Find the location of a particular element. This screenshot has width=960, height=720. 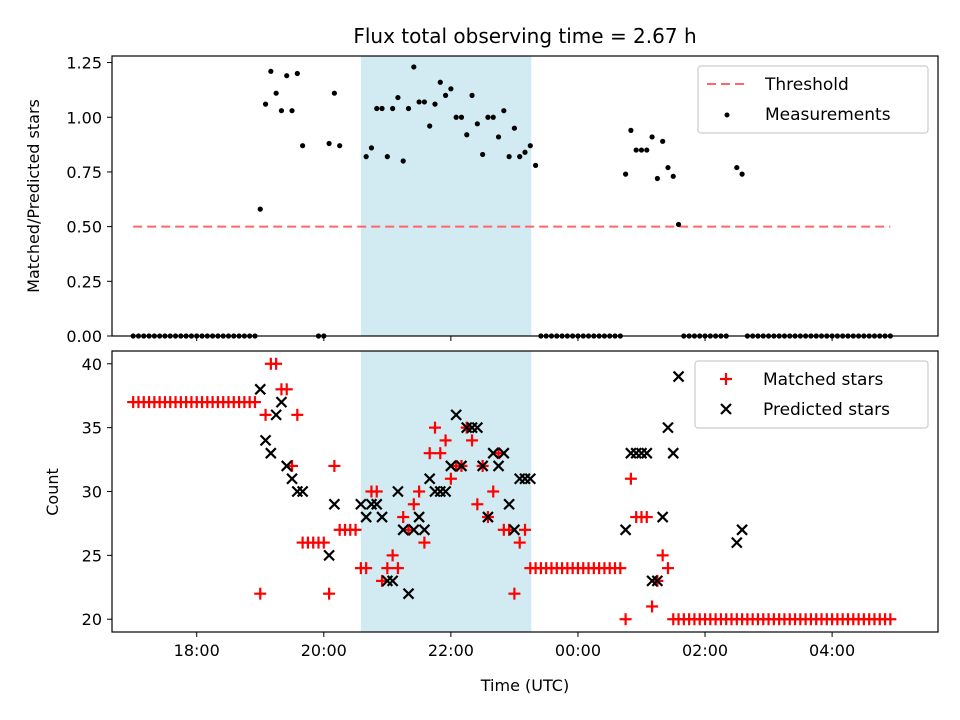

y-tick-label: 0.25 is located at coordinates (84, 281).